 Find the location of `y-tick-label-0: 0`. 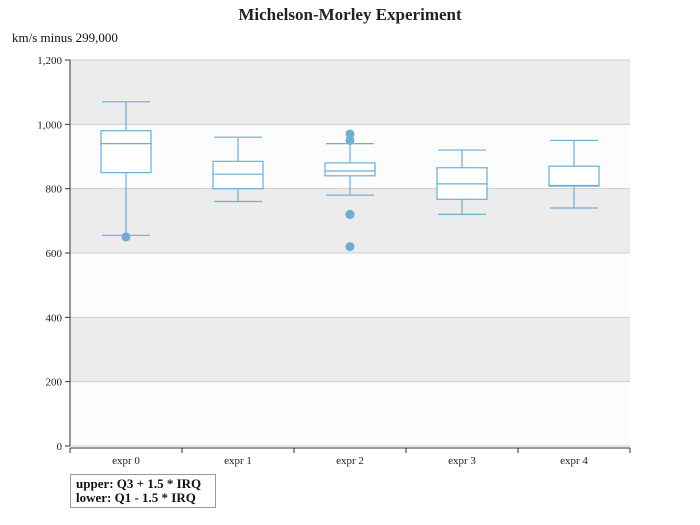

y-tick-label-0: 0 is located at coordinates (60, 447).